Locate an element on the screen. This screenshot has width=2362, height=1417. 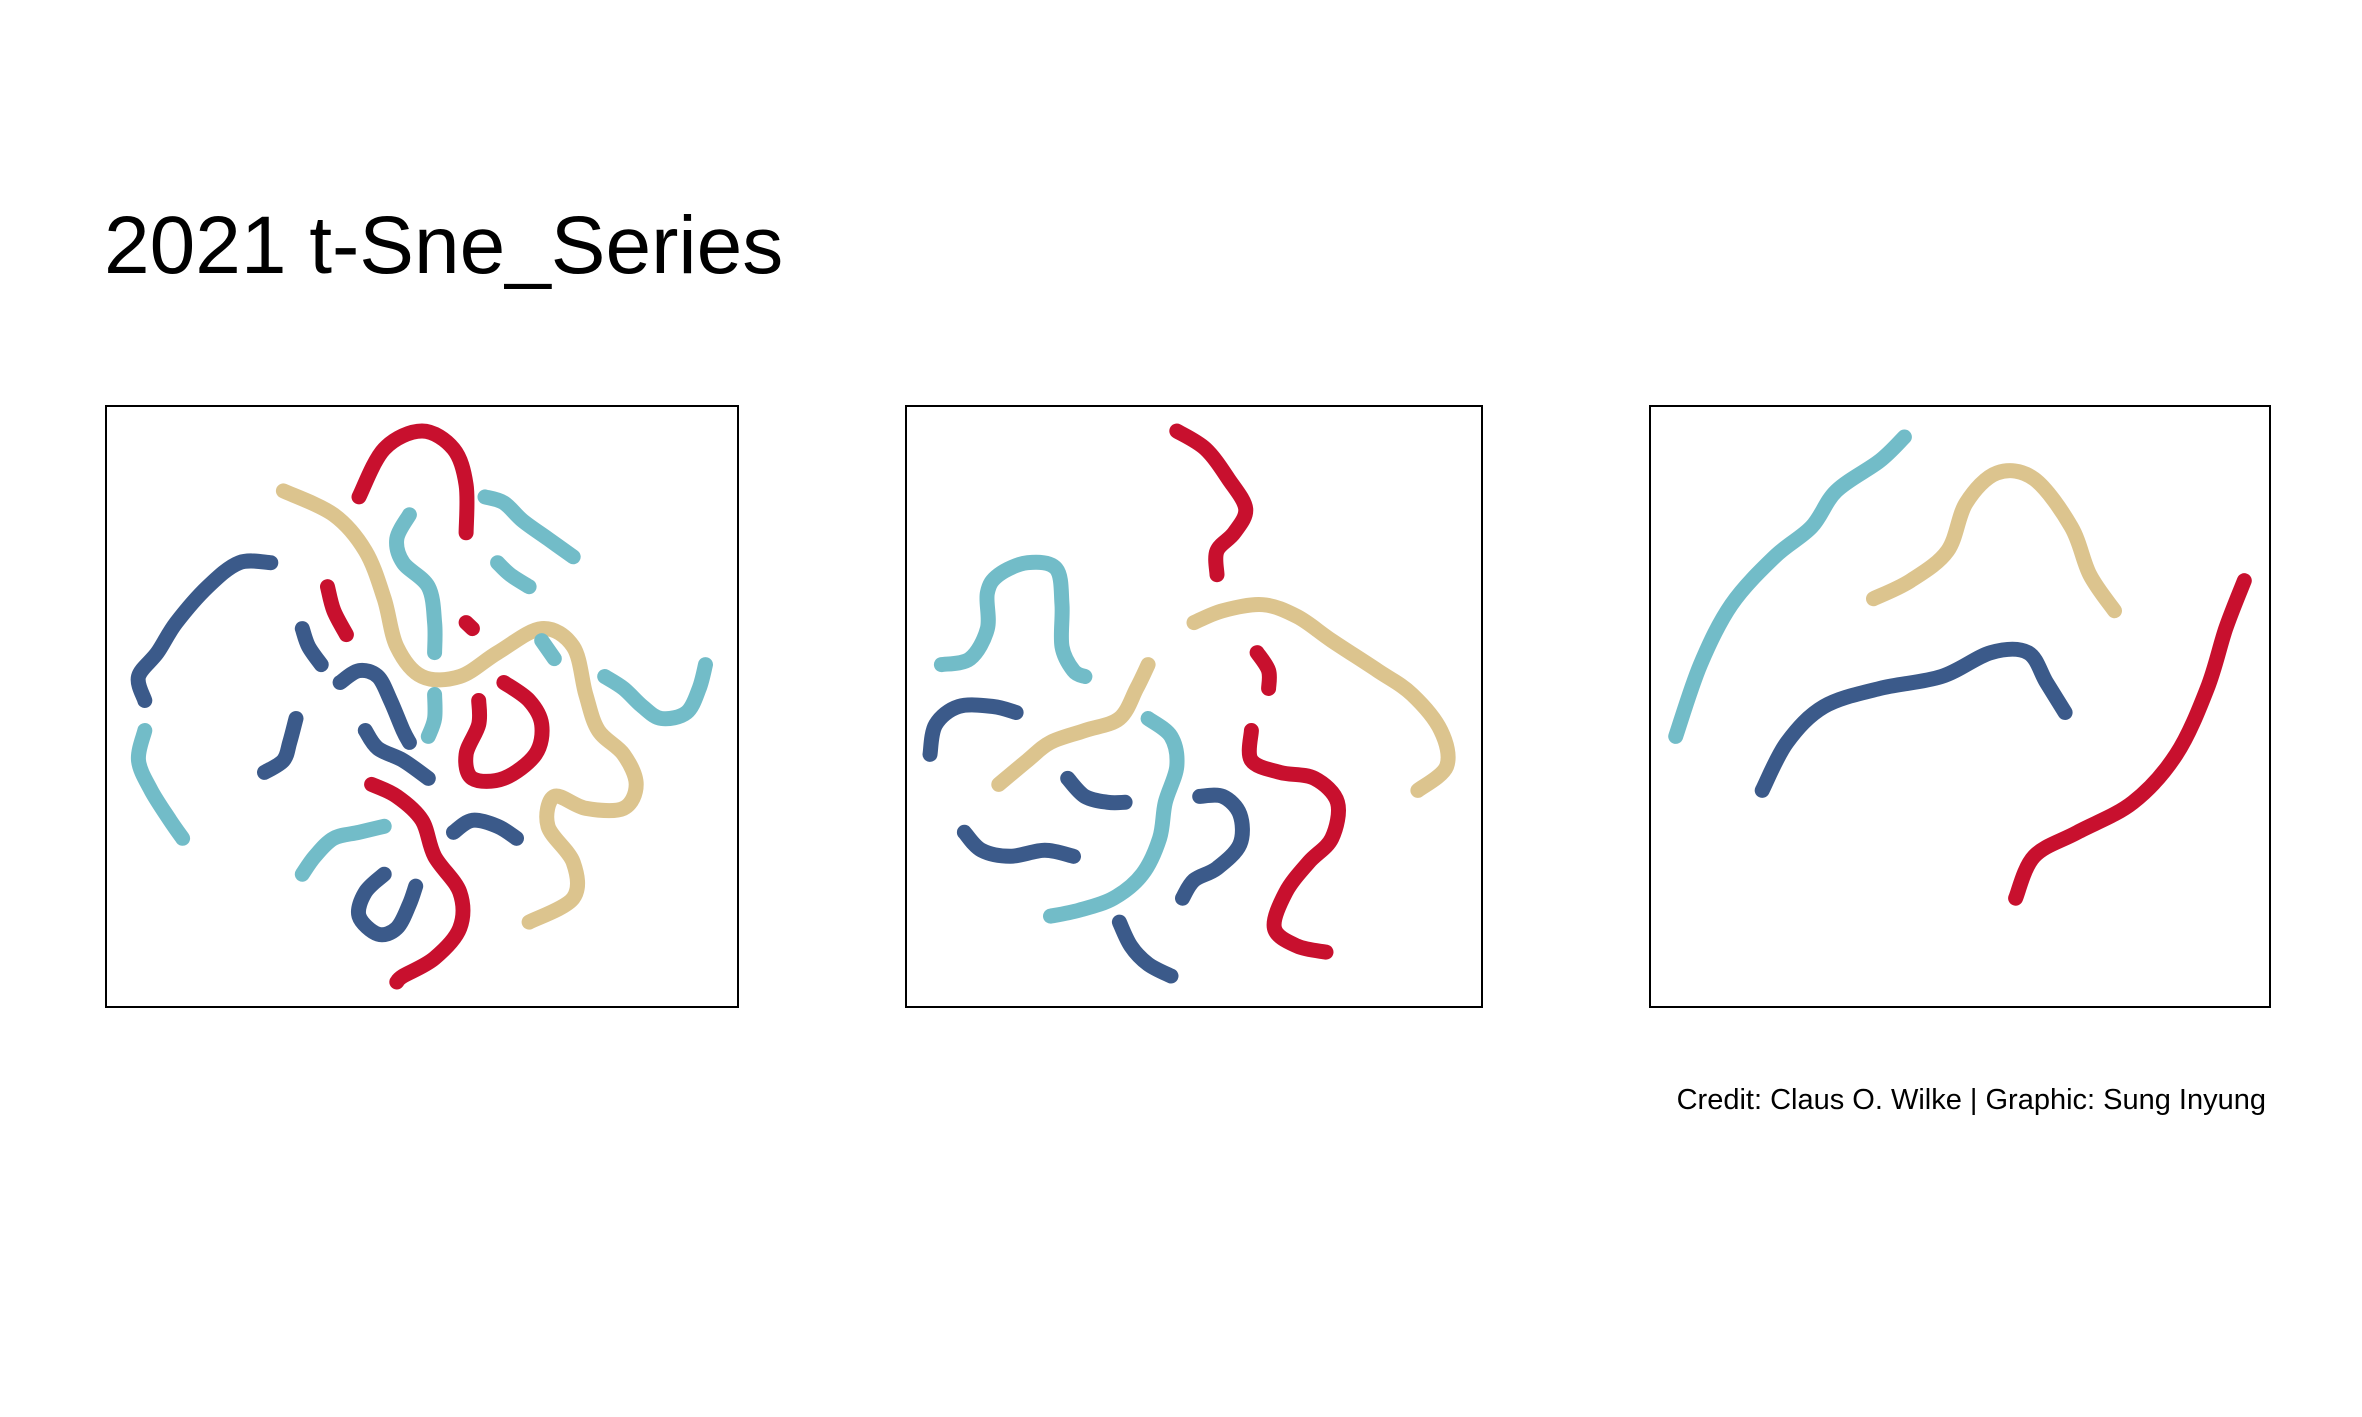
panel-1-series-14-red is located at coordinates (504, 732).